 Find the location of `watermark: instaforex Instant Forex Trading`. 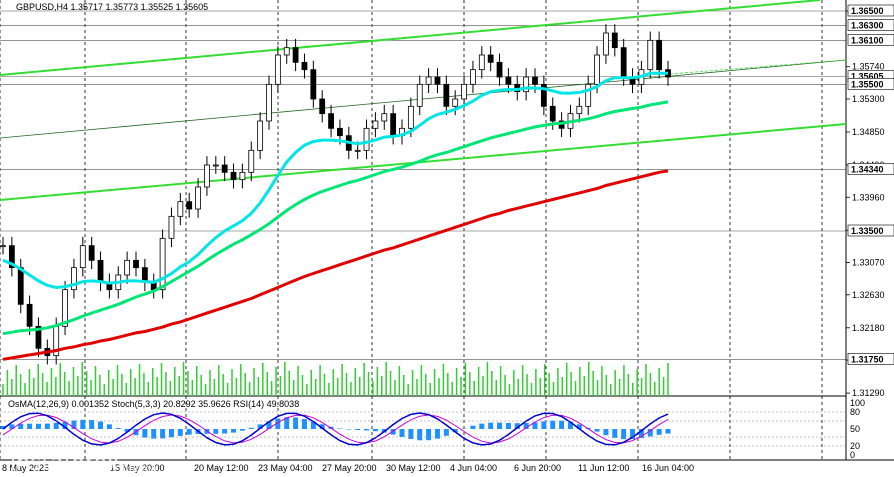

watermark: instaforex Instant Forex Trading is located at coordinates (83, 463).